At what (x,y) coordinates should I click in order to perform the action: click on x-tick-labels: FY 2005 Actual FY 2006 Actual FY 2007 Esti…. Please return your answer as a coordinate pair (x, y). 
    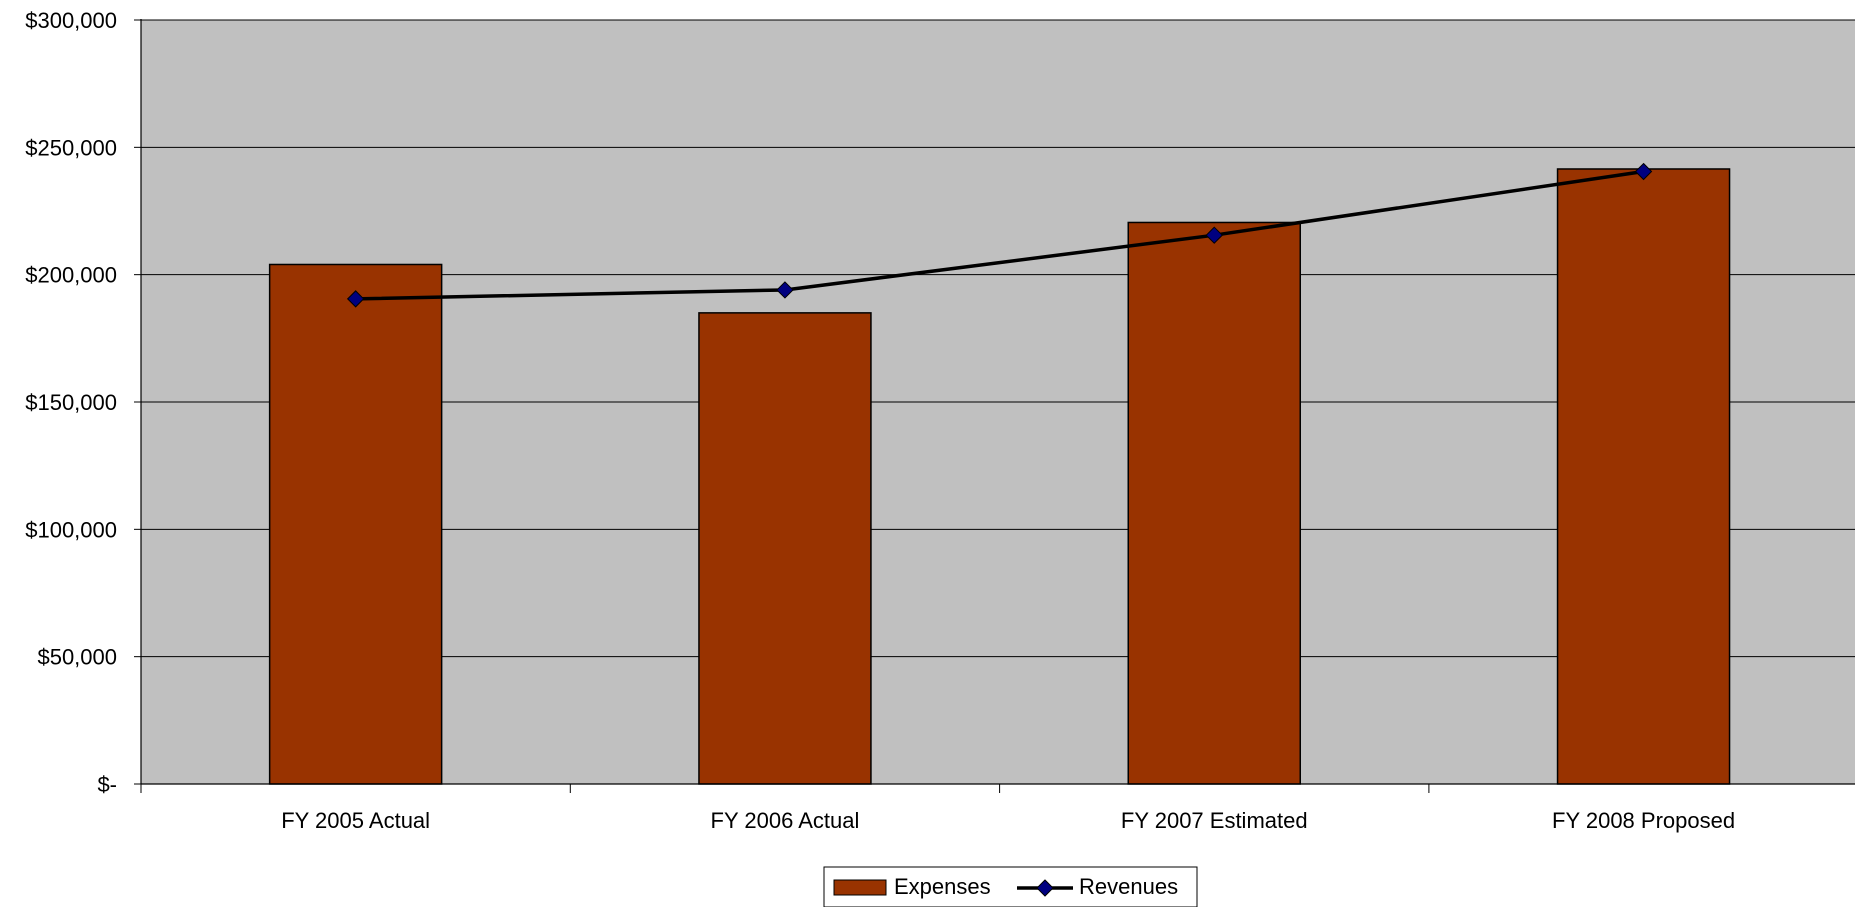
    Looking at the image, I should click on (1008, 820).